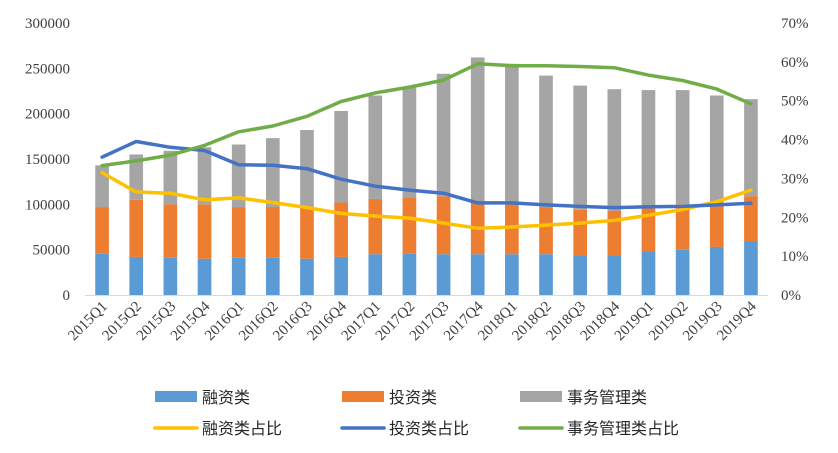 The height and width of the screenshot is (453, 838). What do you see at coordinates (623, 429) in the screenshot?
I see `legend-label: 事务管理类占比` at bounding box center [623, 429].